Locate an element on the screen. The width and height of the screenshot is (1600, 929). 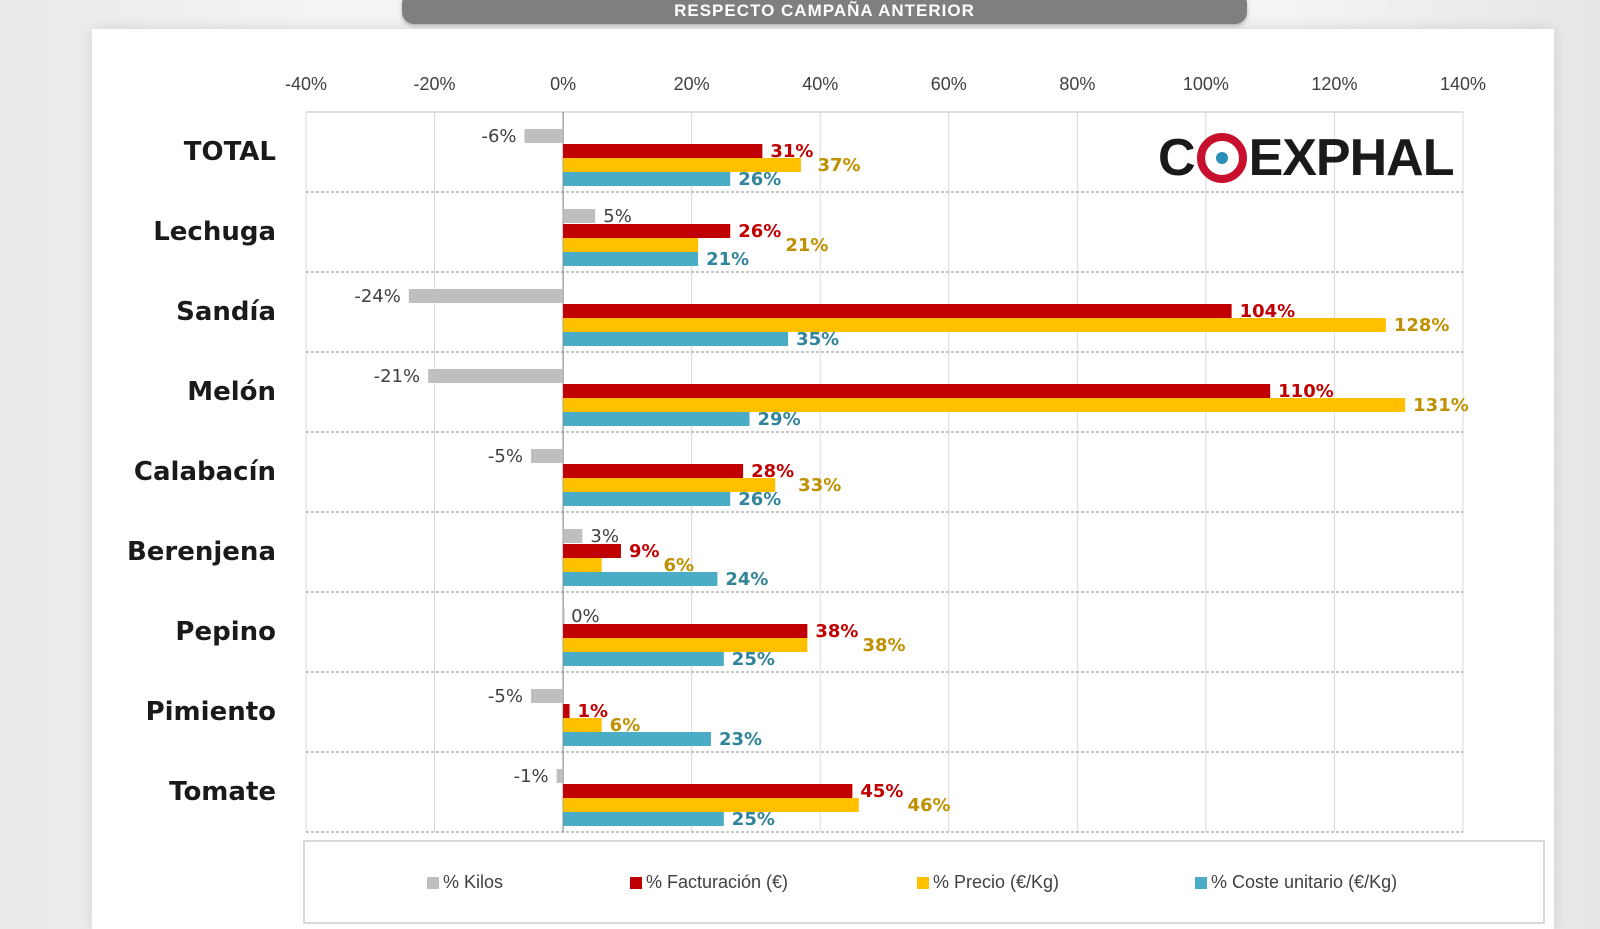
category-label: Pepino is located at coordinates (225, 632).